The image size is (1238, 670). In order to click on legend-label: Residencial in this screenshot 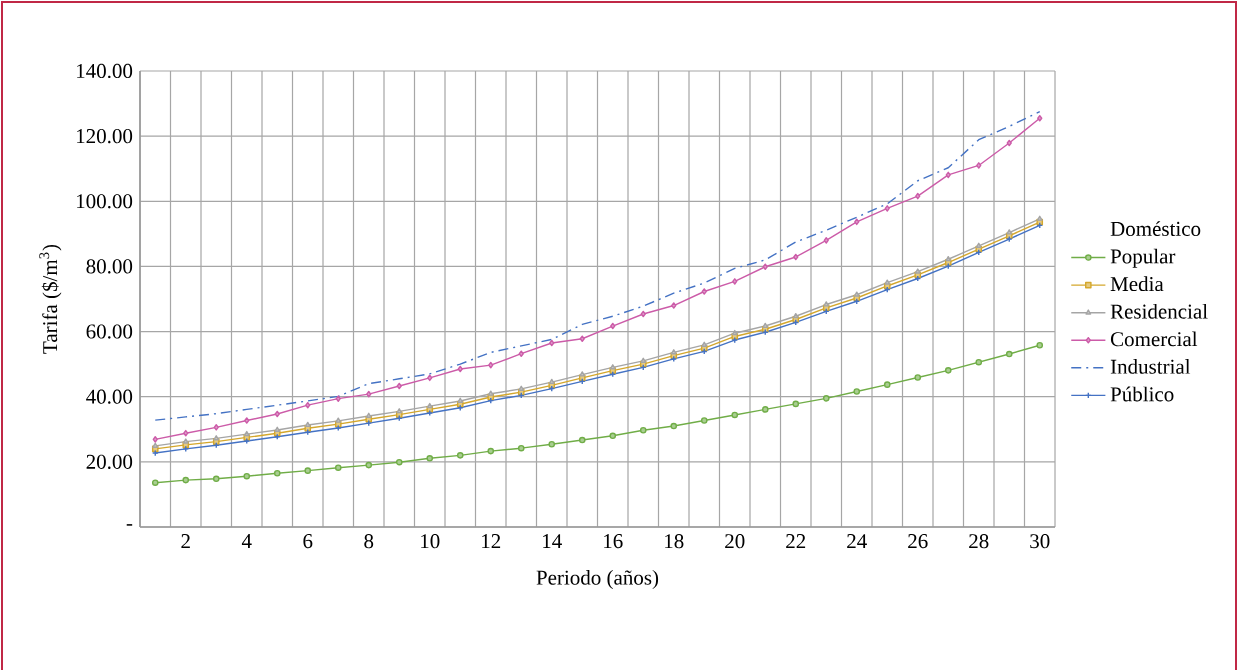, I will do `click(1159, 311)`.